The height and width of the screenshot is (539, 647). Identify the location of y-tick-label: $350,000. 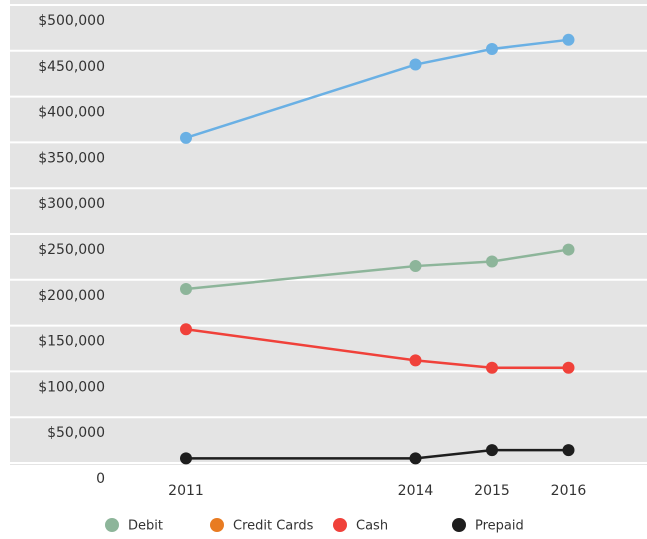
(71, 158).